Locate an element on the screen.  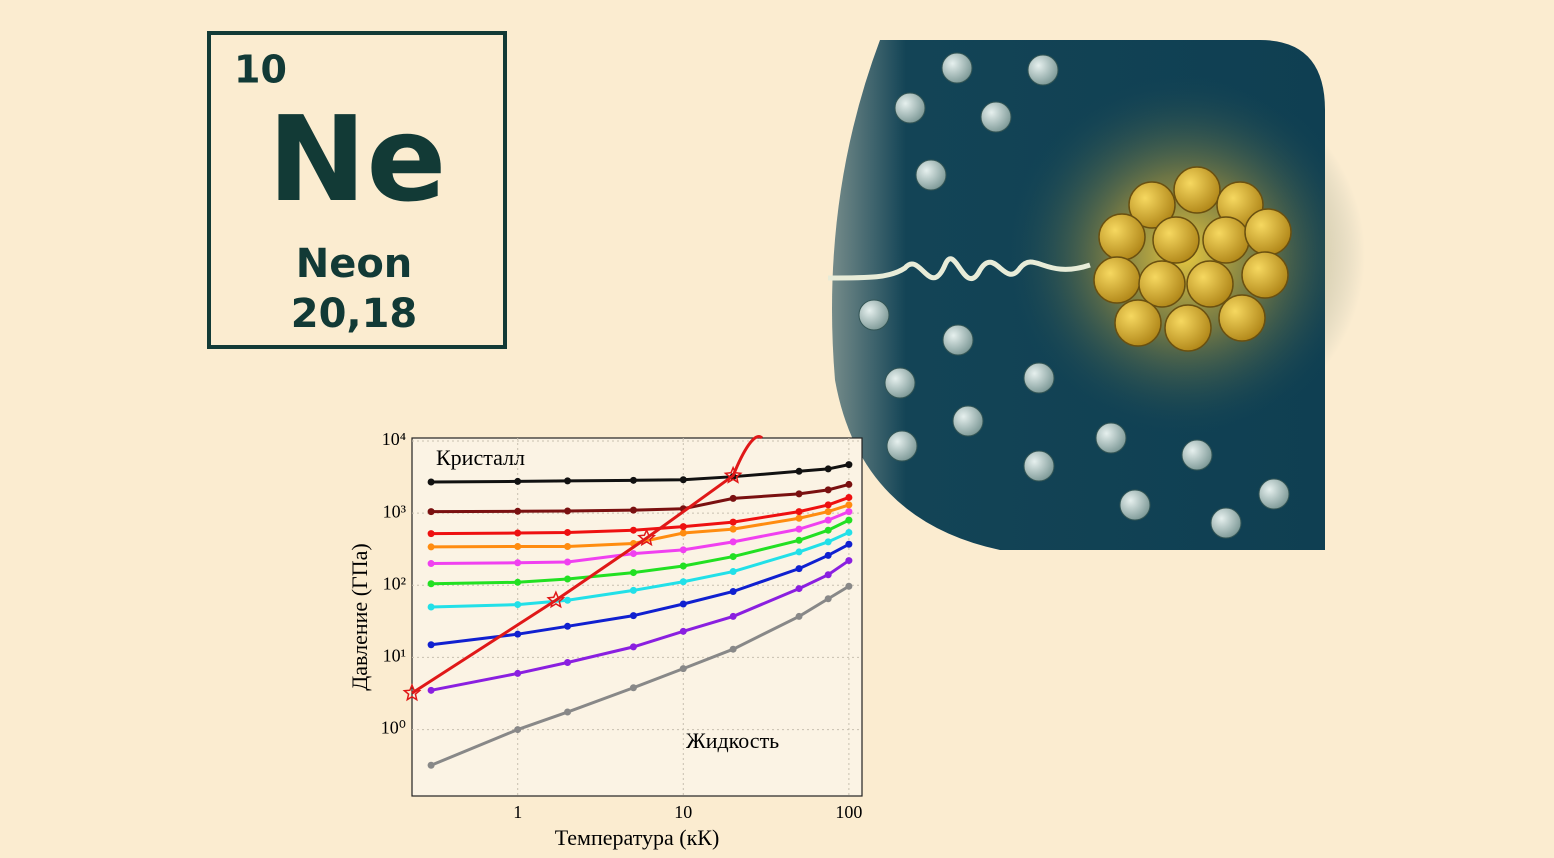
x-tick-label: 100 is located at coordinates (848, 812).